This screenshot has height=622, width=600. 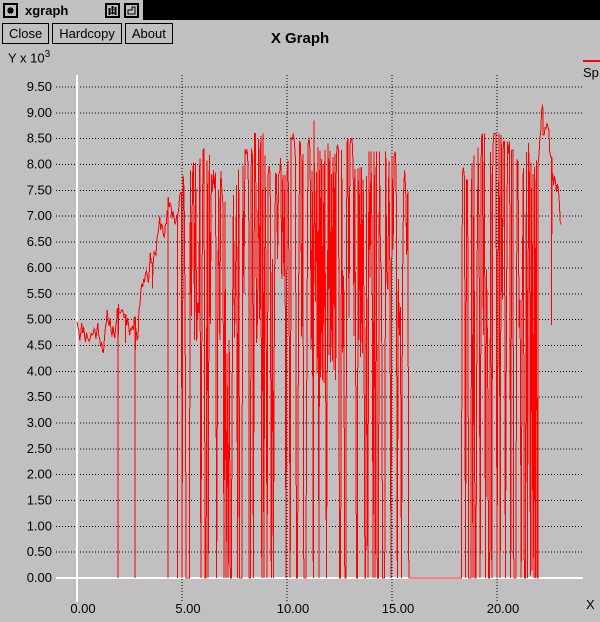 I want to click on y-tick-label: 6.50, so click(x=39, y=241).